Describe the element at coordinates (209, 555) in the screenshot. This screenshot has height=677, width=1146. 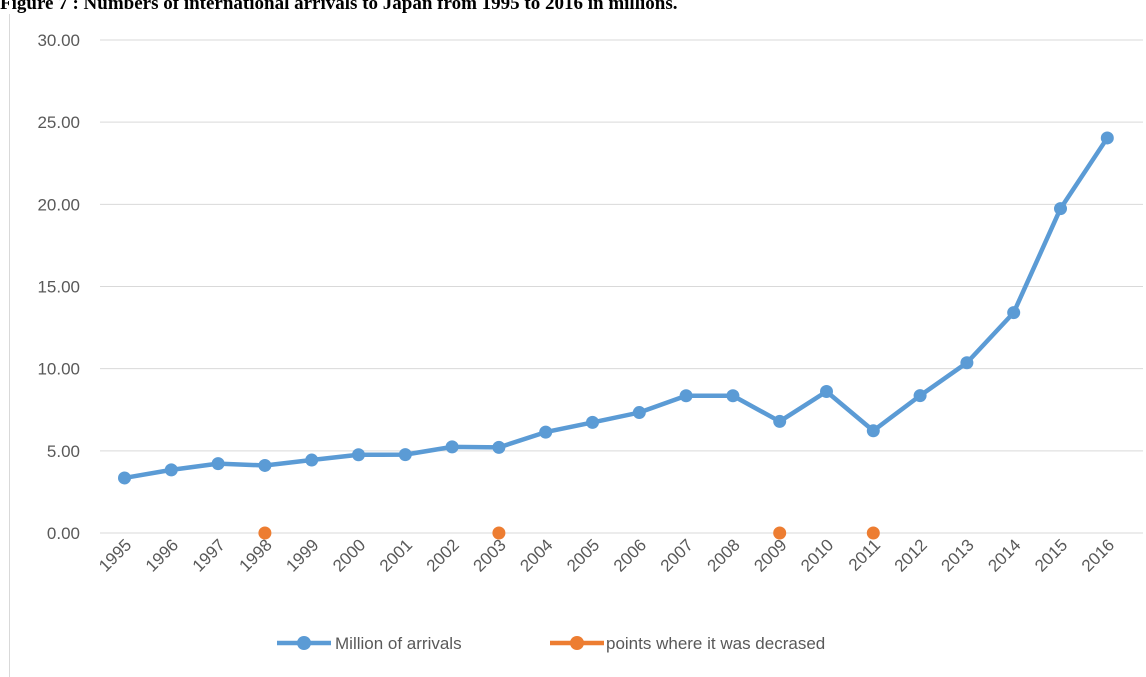
I see `x-tick-label: 1997` at that location.